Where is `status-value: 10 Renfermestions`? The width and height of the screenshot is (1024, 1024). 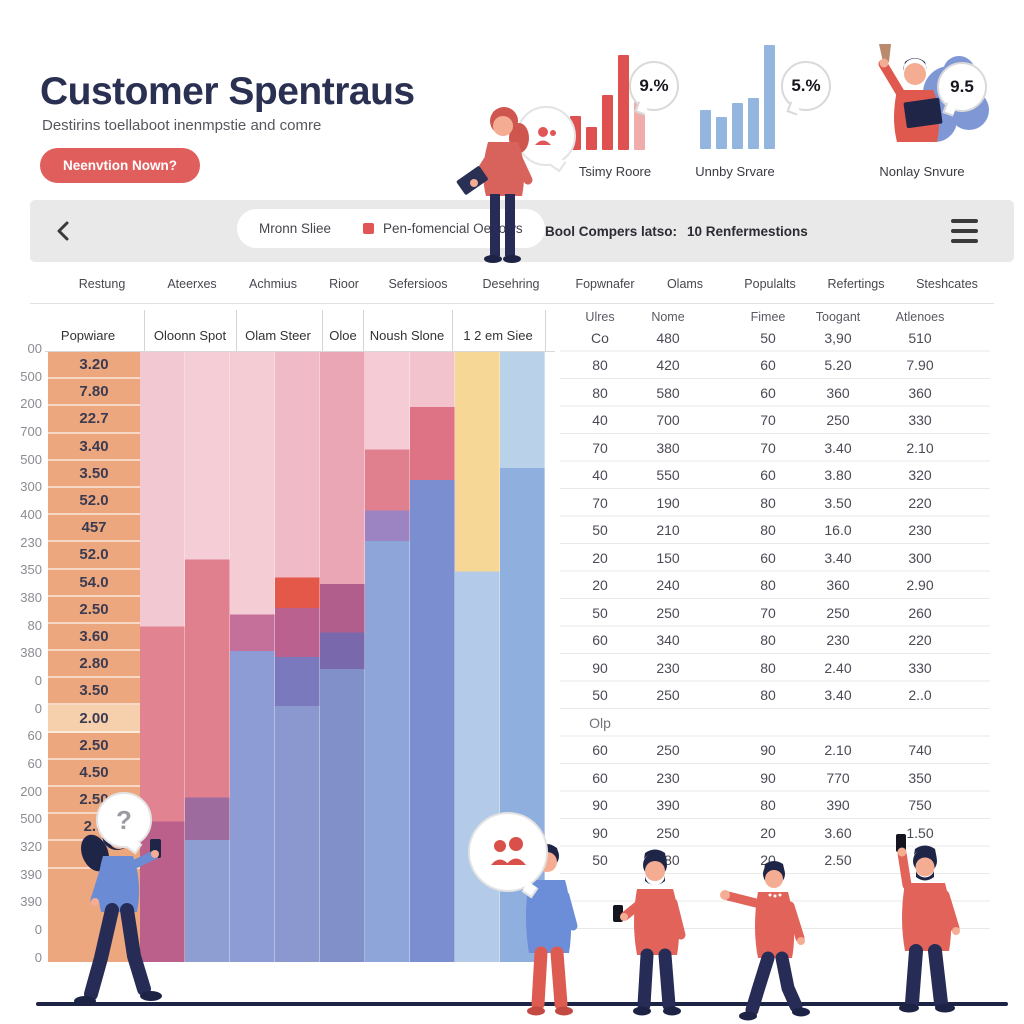
status-value: 10 Renfermestions is located at coordinates (747, 231).